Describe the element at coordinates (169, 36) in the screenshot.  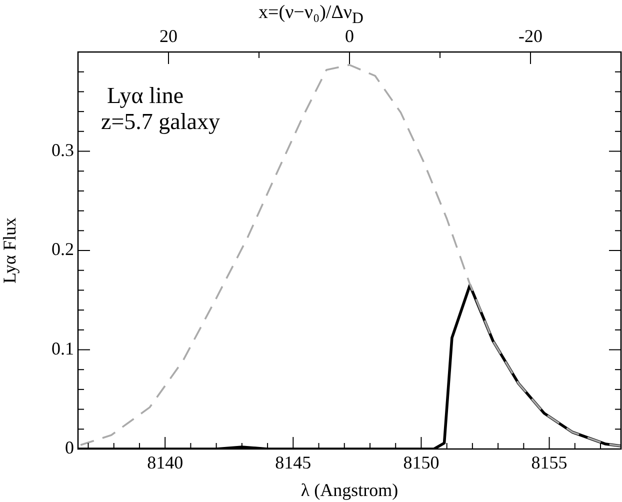
I see `x2-tick-label: 20` at that location.